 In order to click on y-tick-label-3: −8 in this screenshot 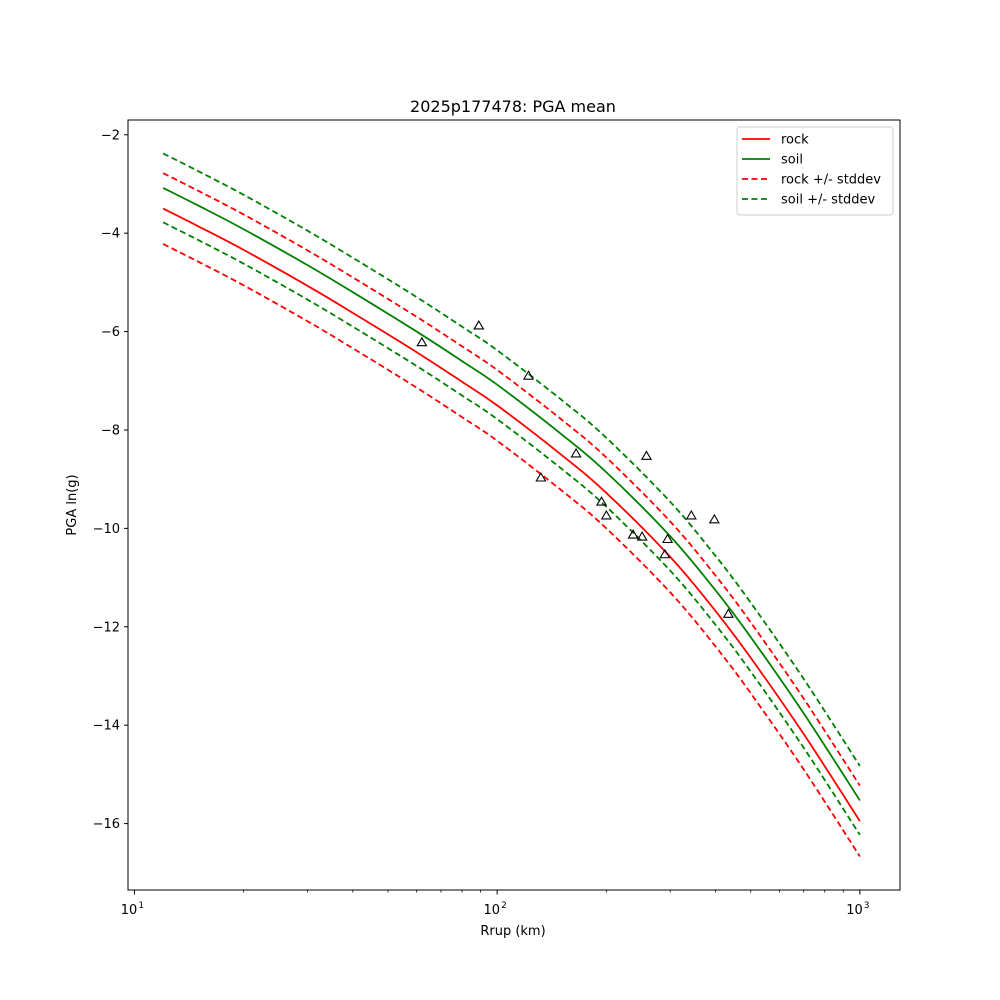, I will do `click(110, 430)`.